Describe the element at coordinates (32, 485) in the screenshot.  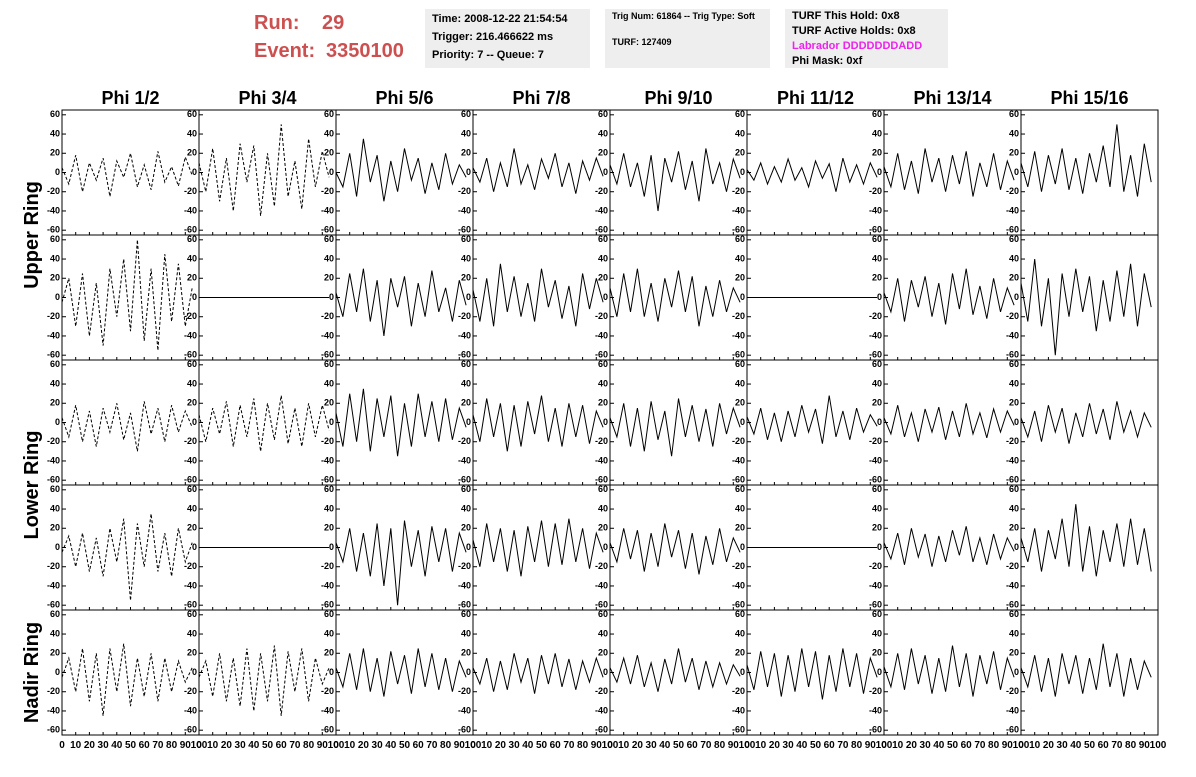
I see `row-title: Lower Ring` at that location.